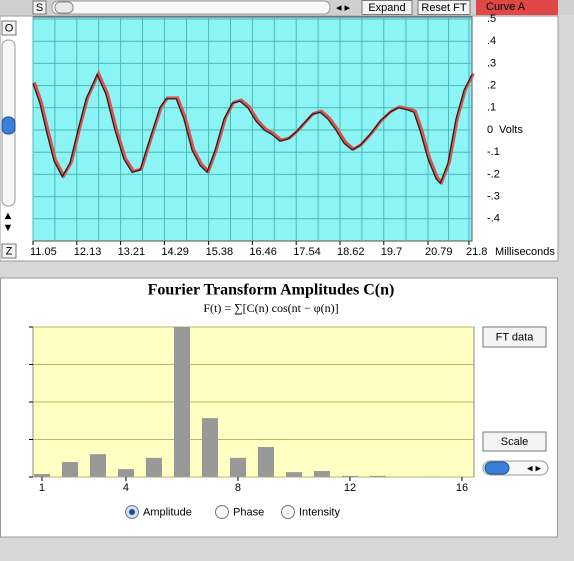 This screenshot has width=574, height=561. What do you see at coordinates (511, 130) in the screenshot?
I see `y-axis-label: Volts` at bounding box center [511, 130].